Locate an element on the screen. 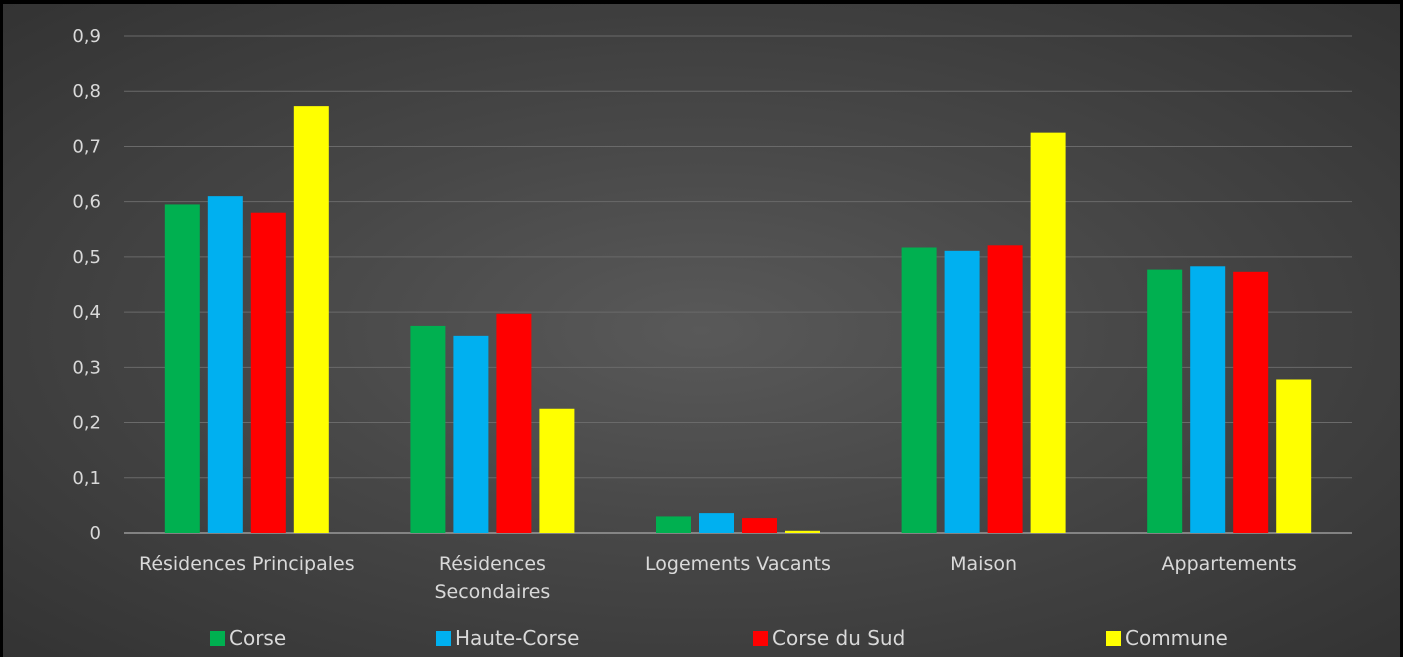 The image size is (1403, 662). legend-item-commune: Commune is located at coordinates (1167, 638).